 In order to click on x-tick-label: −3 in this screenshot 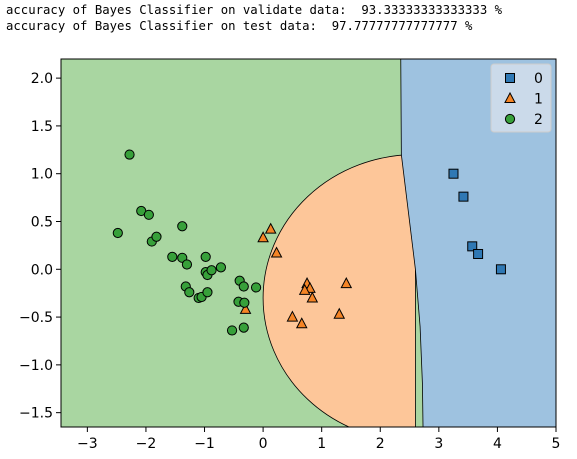, I will do `click(87, 444)`.